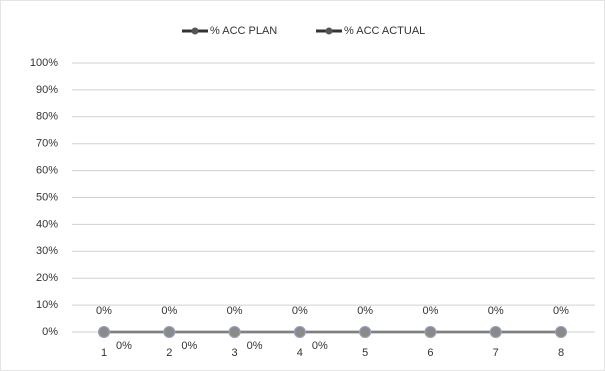  What do you see at coordinates (47, 305) in the screenshot?
I see `y-tick-label: 10%` at bounding box center [47, 305].